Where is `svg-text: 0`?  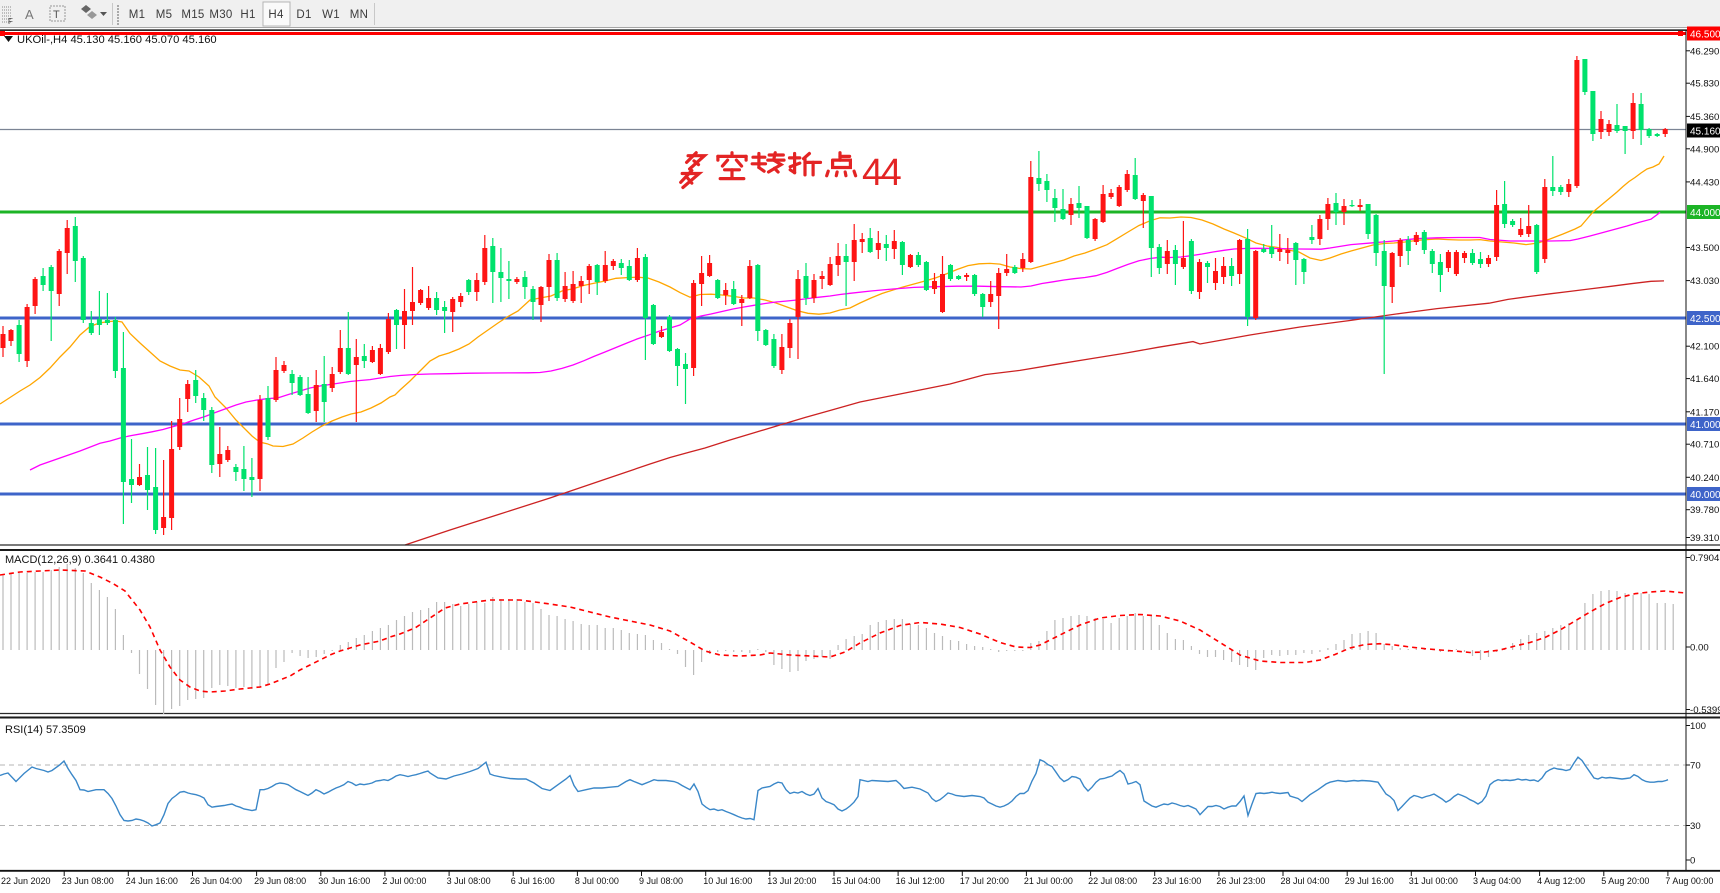 svg-text: 0 is located at coordinates (1692, 861).